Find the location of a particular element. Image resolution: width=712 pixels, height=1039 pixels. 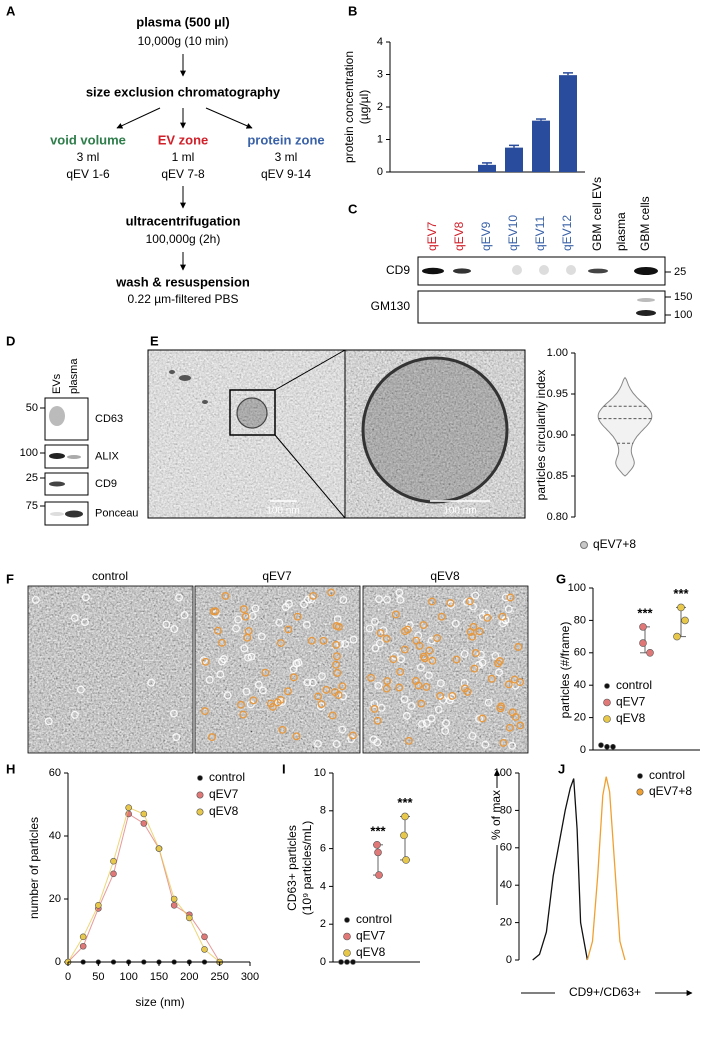

x-tick-label: 50 is located at coordinates (98, 977).